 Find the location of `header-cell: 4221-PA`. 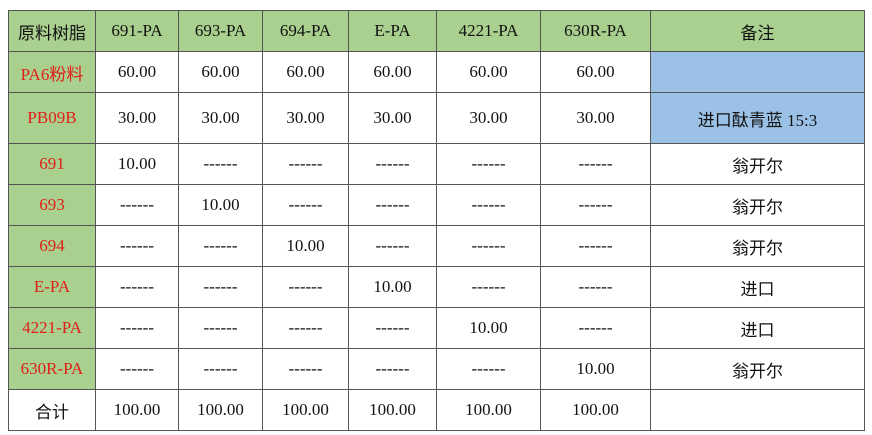

header-cell: 4221-PA is located at coordinates (488, 31).